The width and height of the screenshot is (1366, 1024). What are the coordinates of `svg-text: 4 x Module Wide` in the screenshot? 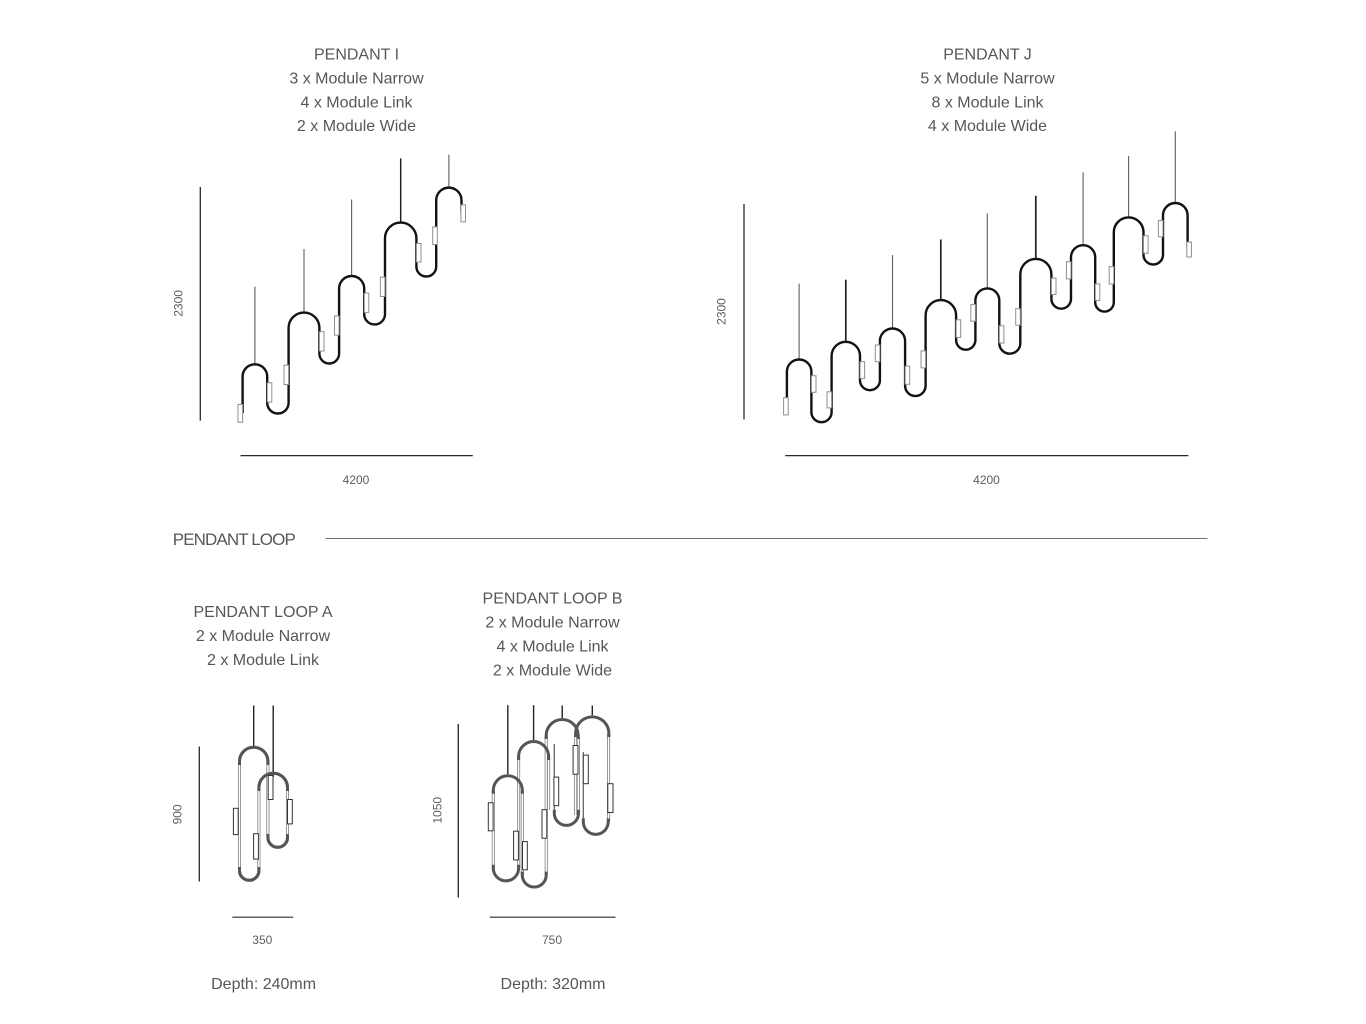 It's located at (987, 126).